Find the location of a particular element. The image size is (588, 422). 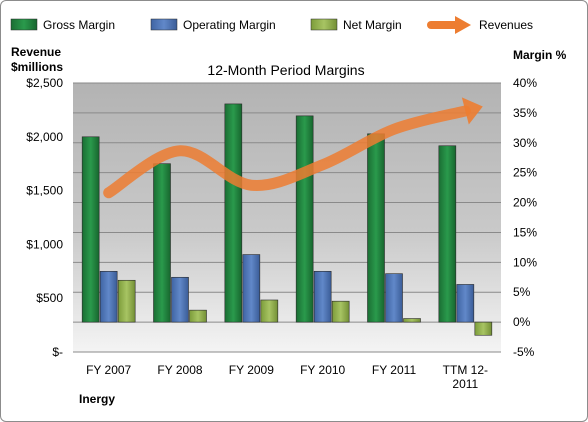

bar-operating-margin-fy-2008 is located at coordinates (180, 299).